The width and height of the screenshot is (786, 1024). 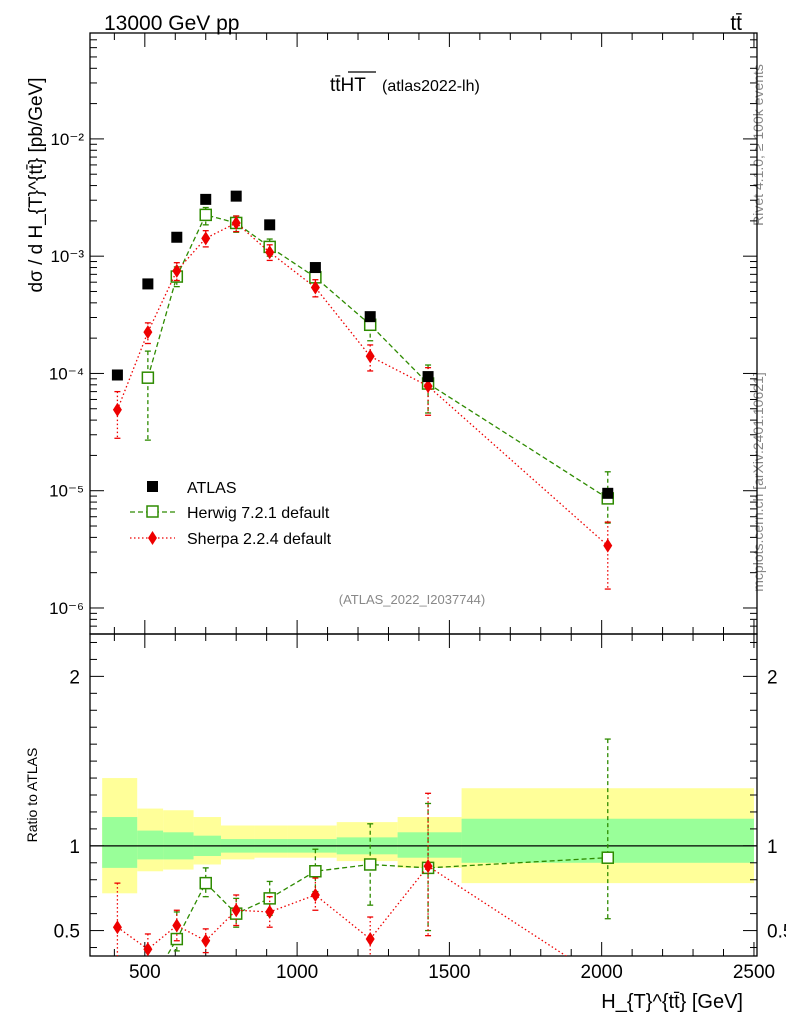 I want to click on main-y-axis-label: dσ / d H_{T}^{tt̄} [pb/GeV], so click(x=36, y=185).